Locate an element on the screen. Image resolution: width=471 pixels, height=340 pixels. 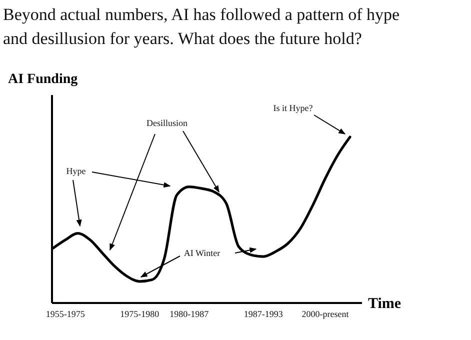
x-tick-label: 1975-1980 is located at coordinates (140, 314).